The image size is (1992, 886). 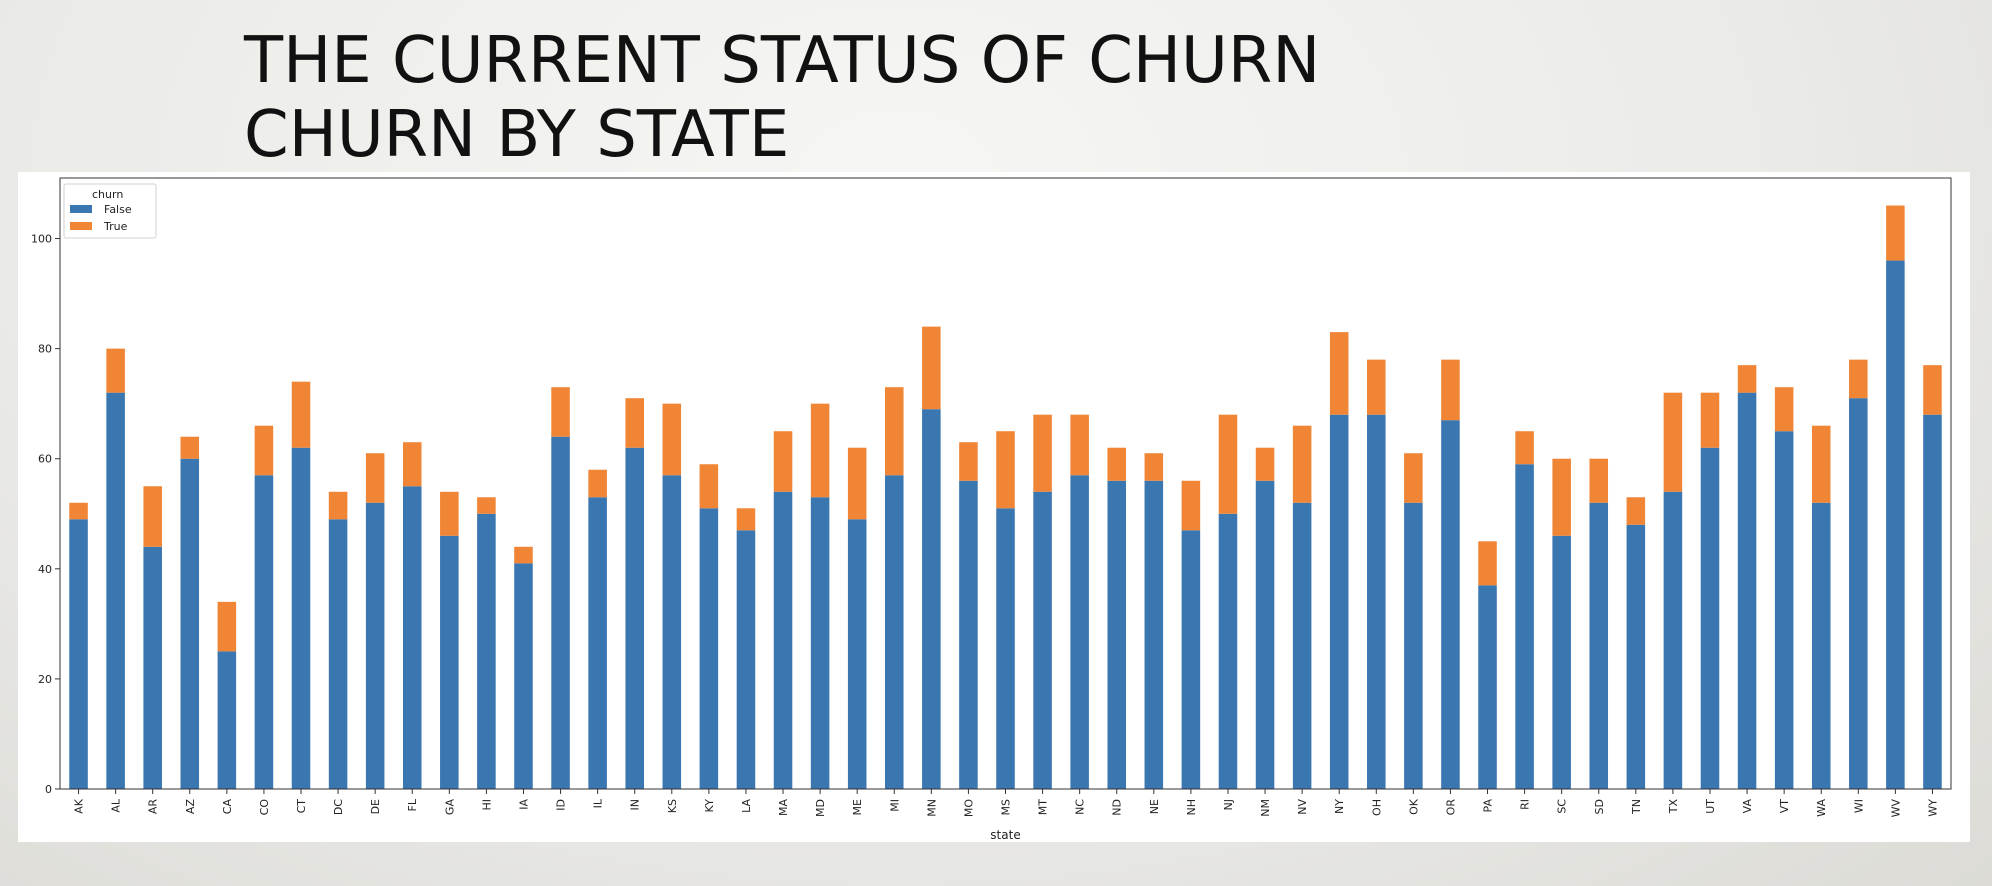 What do you see at coordinates (1673, 640) in the screenshot?
I see `bar-false-tx` at bounding box center [1673, 640].